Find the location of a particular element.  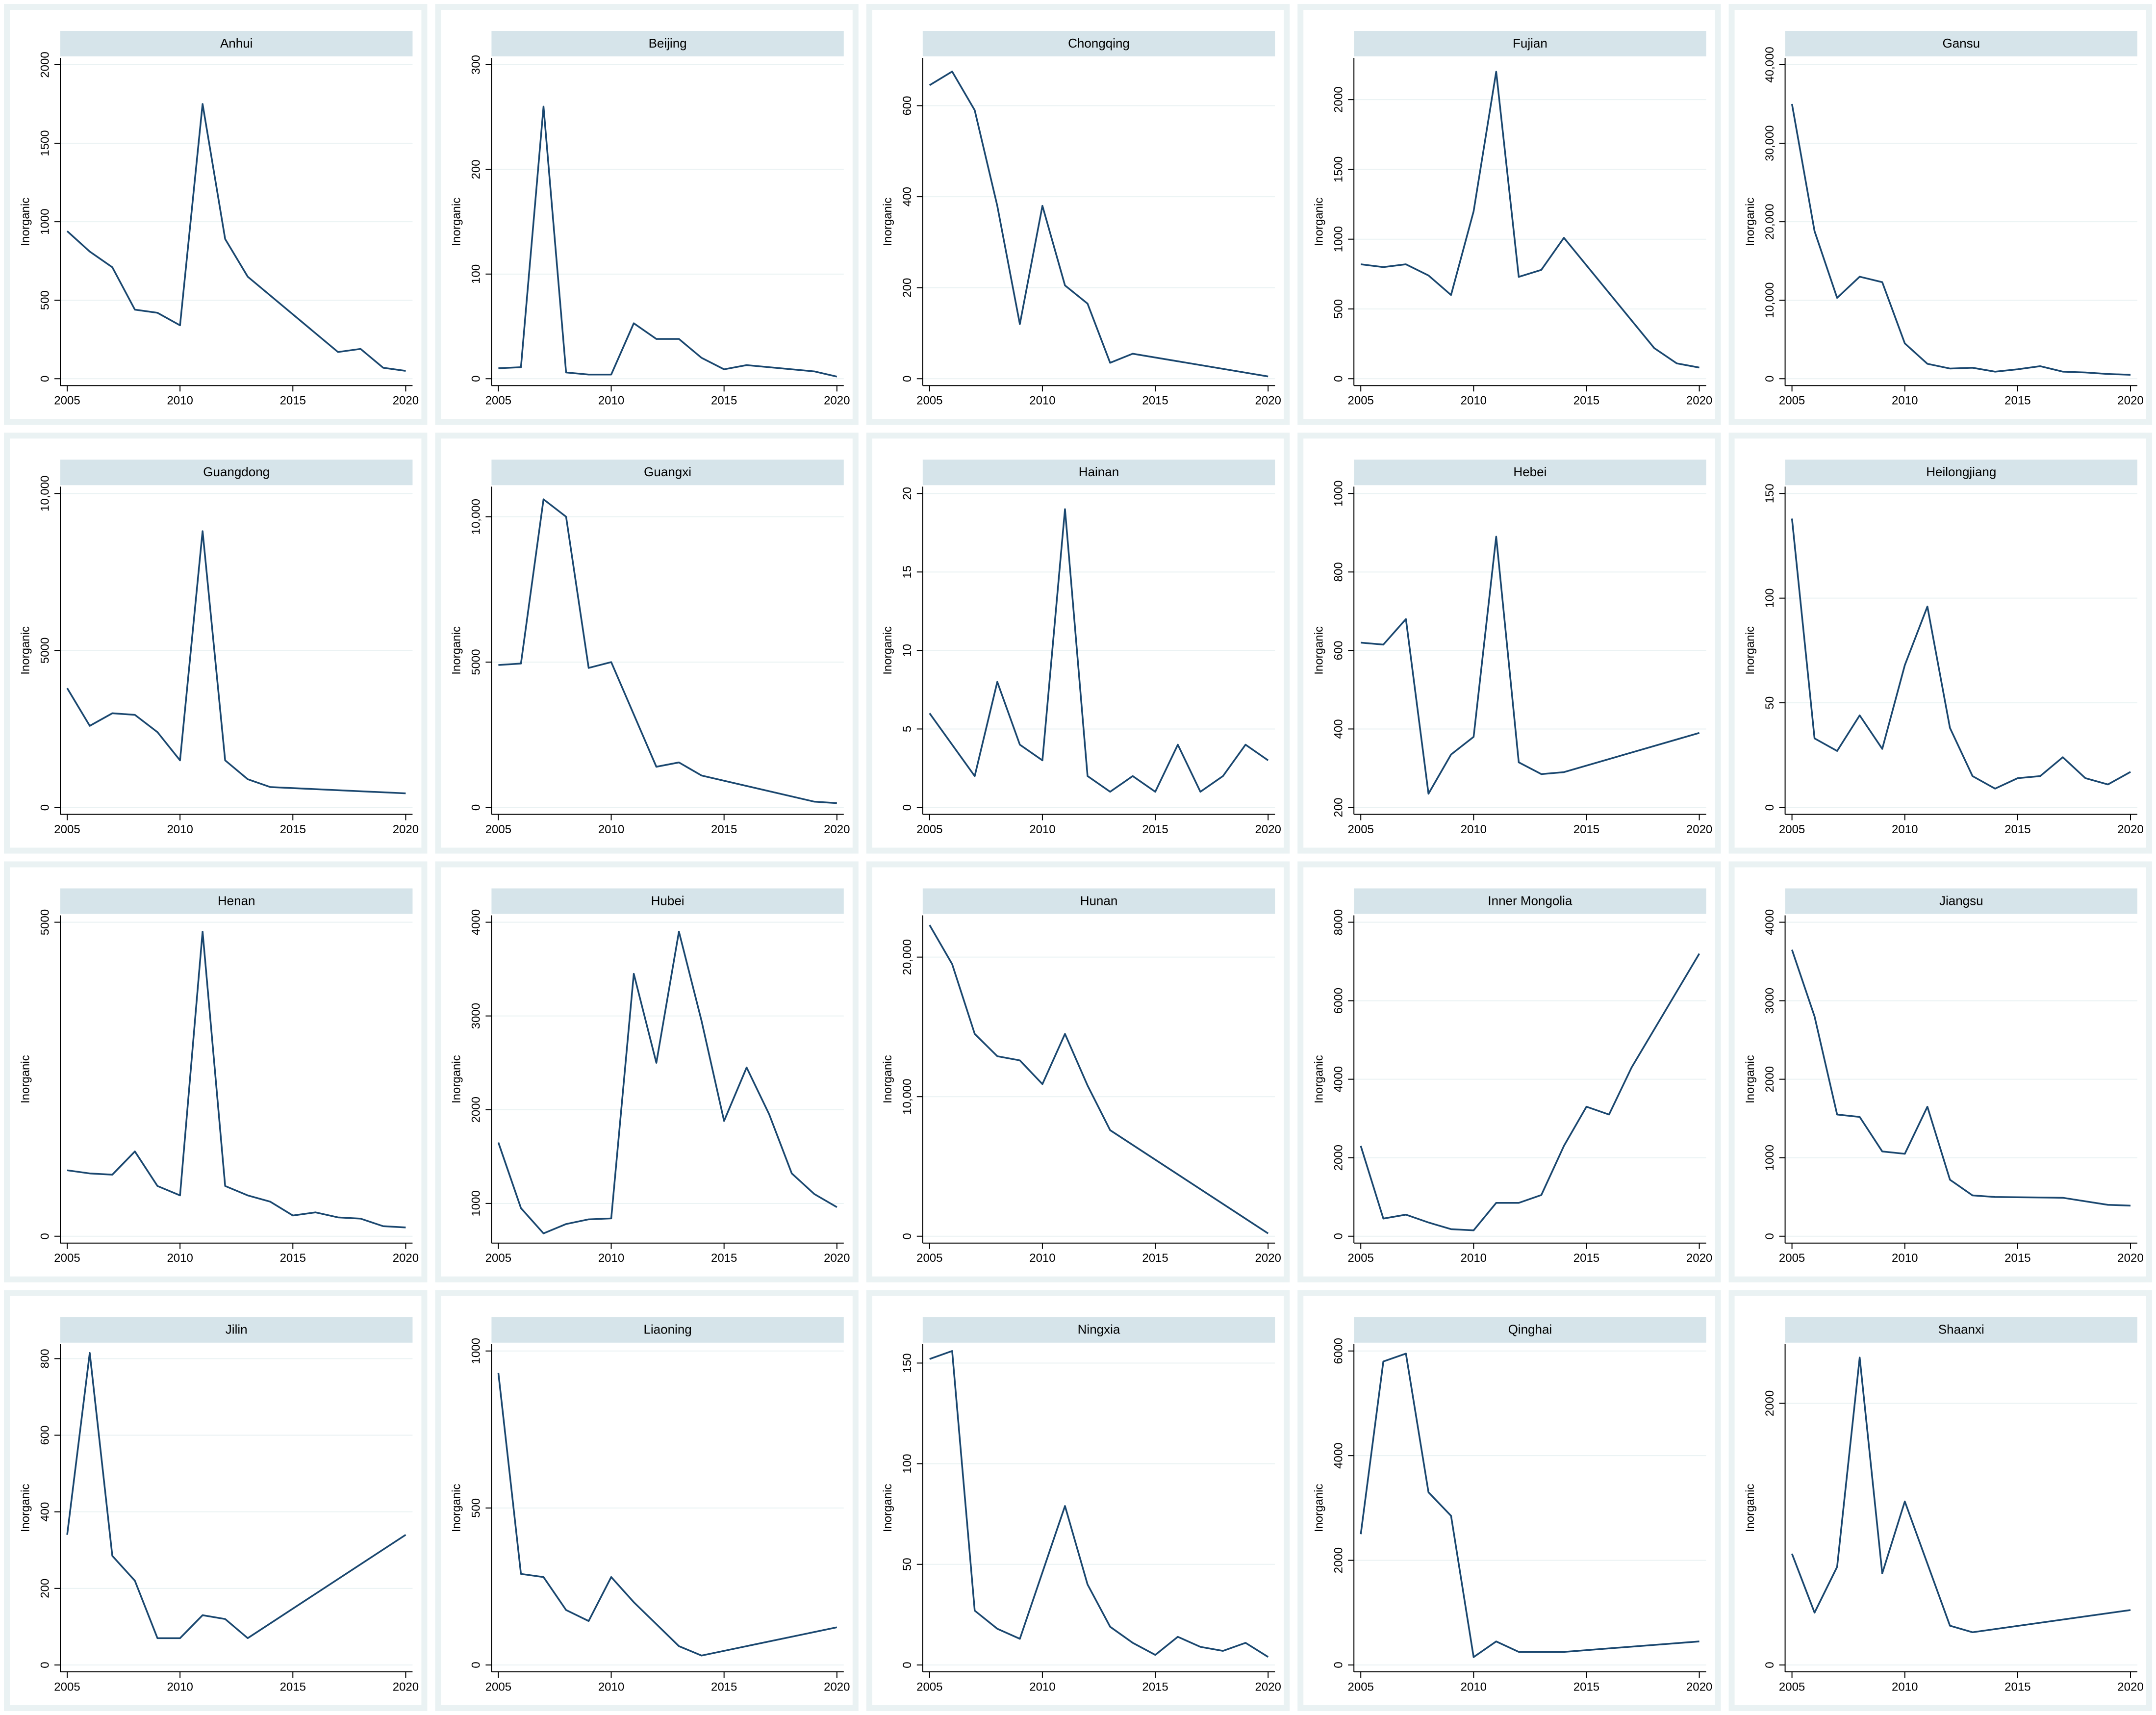

y-tick-label: 3000 is located at coordinates (1770, 1001).